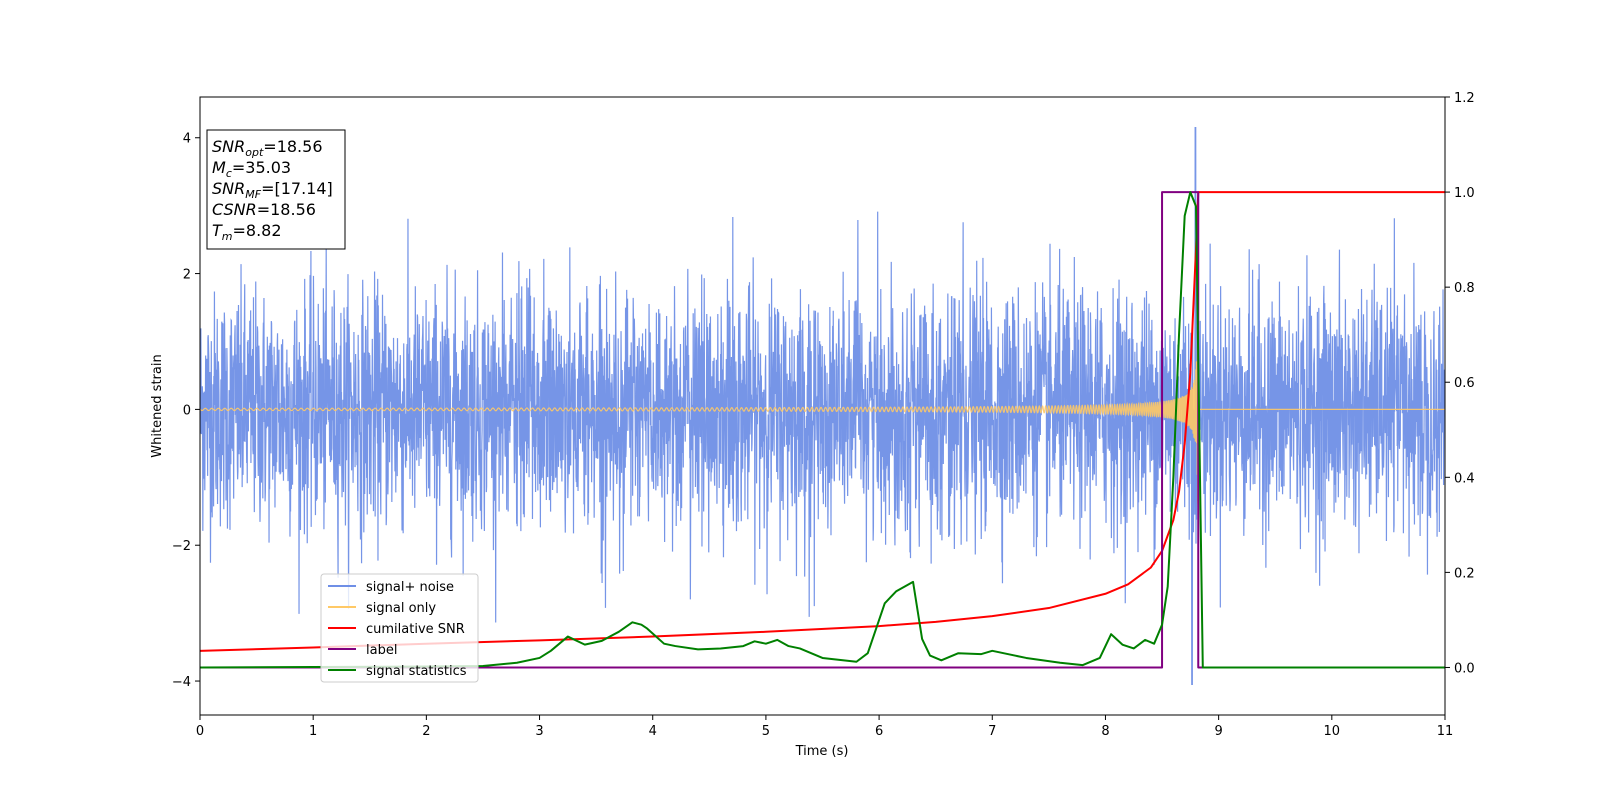 The image size is (1600, 800). What do you see at coordinates (1464, 193) in the screenshot?
I see `y-right-tick-label: 1.0` at bounding box center [1464, 193].